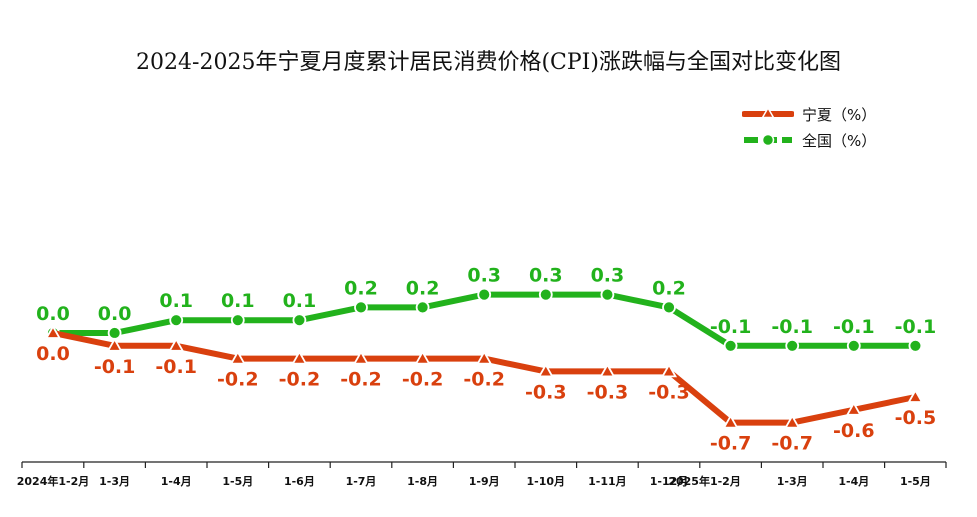 The width and height of the screenshot is (977, 517). Describe the element at coordinates (484, 481) in the screenshot. I see `x-tick-label-7: 1-9月` at that location.